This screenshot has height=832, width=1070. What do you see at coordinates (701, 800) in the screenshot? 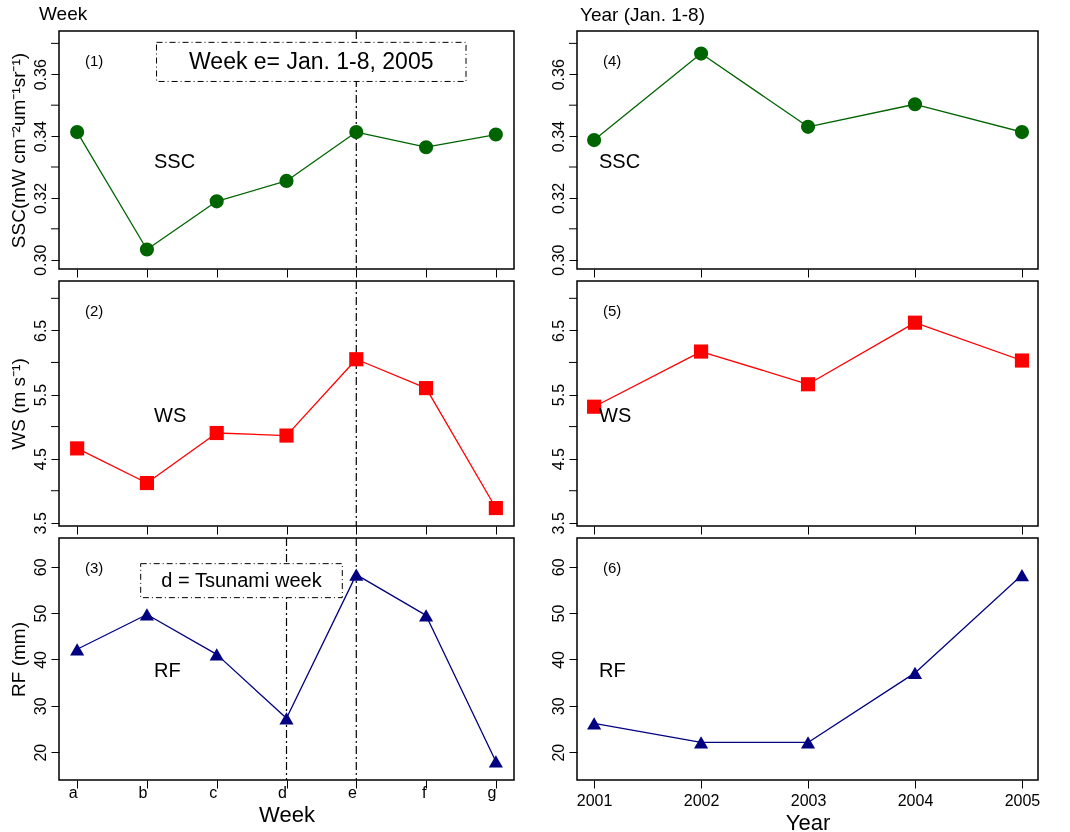
I see `x-tick-label: 2002` at bounding box center [701, 800].